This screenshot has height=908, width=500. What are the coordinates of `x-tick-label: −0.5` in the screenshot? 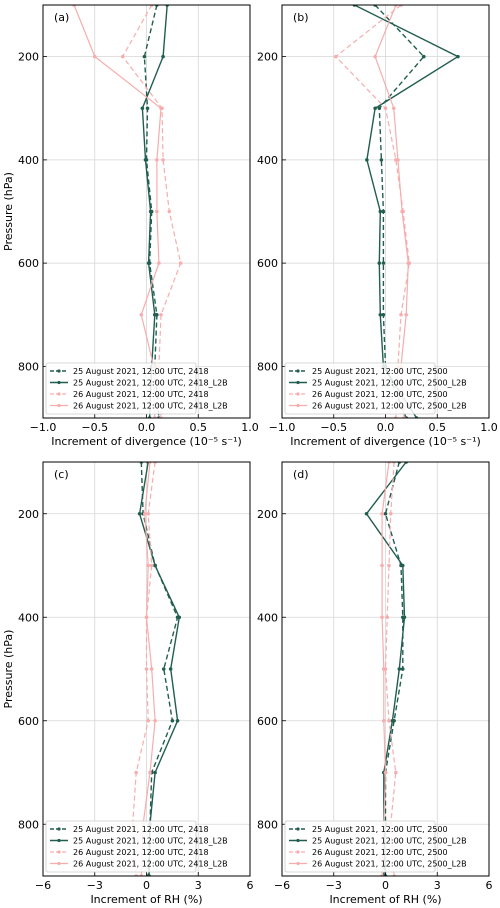 It's located at (94, 427).